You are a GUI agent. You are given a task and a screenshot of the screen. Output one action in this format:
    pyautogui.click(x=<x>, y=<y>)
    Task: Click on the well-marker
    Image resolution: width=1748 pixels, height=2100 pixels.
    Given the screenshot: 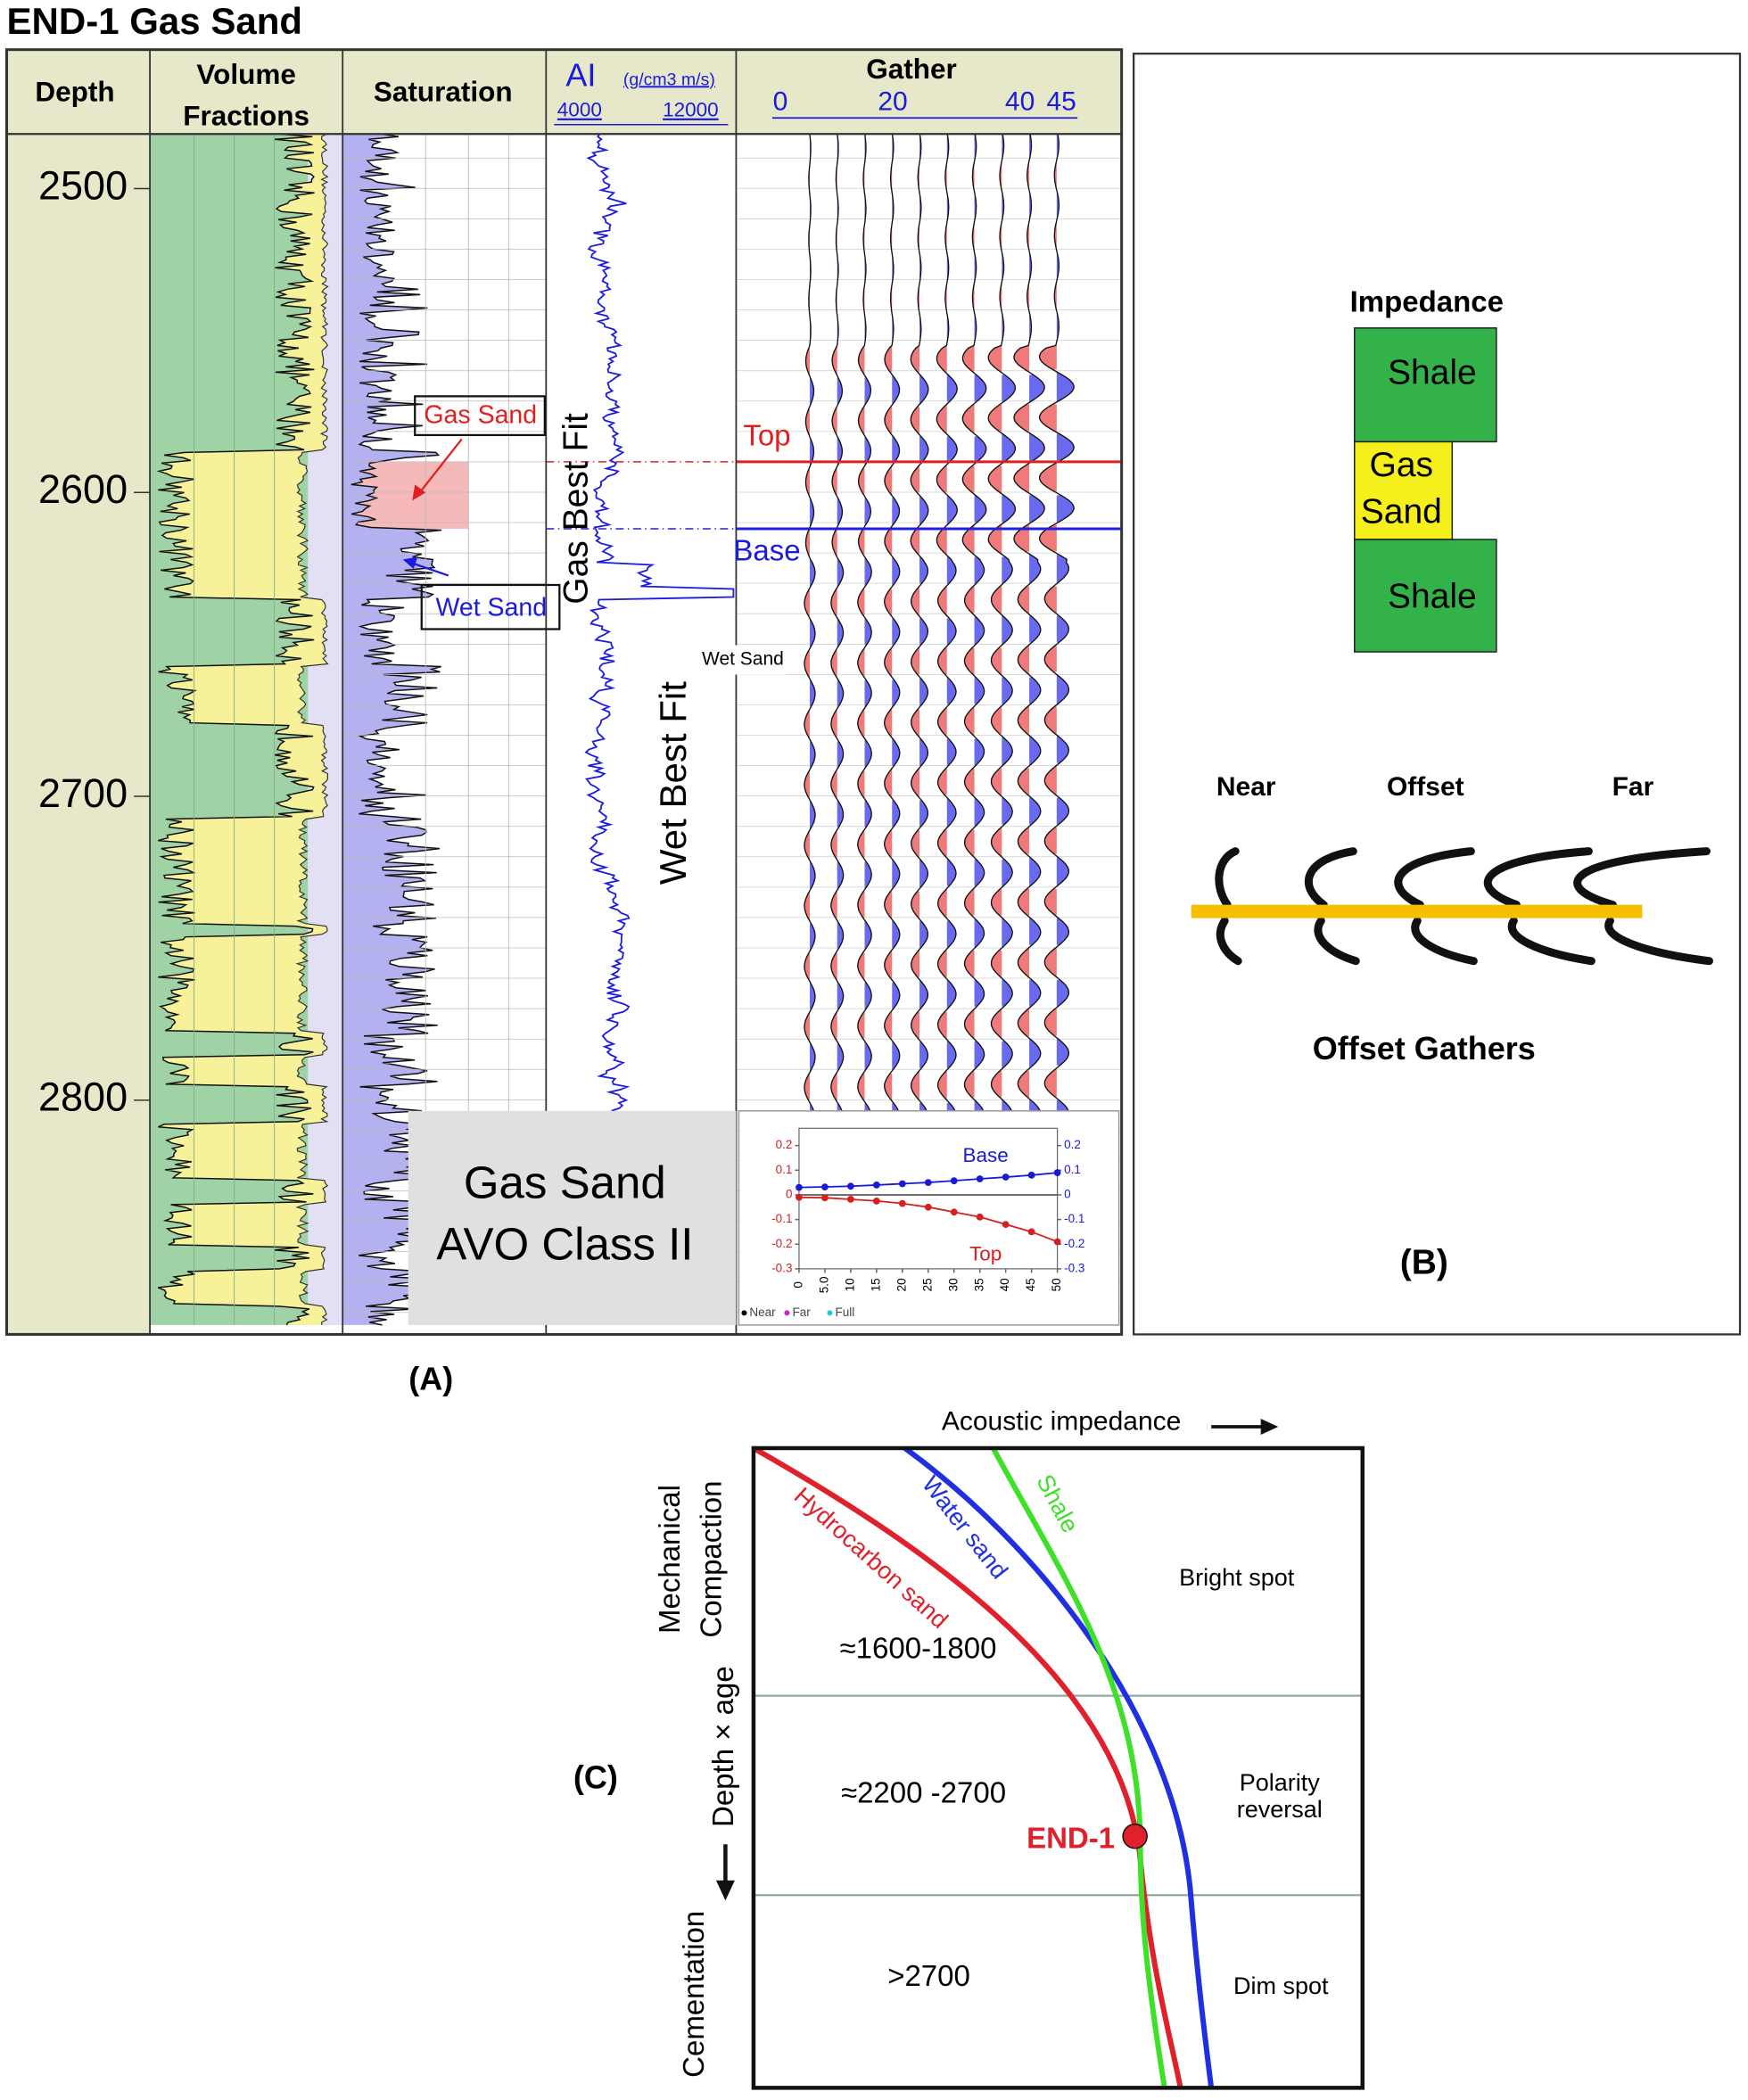 What is the action you would take?
    pyautogui.click(x=1135, y=1836)
    